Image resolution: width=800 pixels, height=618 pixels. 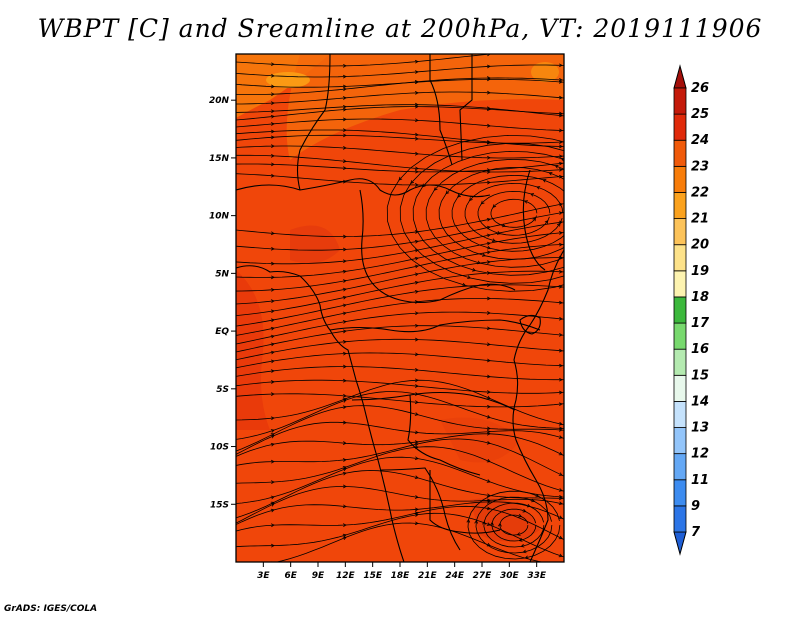 What do you see at coordinates (691, 310) in the screenshot?
I see `colorbar: 7 9 11 12 13 14 15 16 17 18 19 20 21 22 23 24 25 26` at bounding box center [691, 310].